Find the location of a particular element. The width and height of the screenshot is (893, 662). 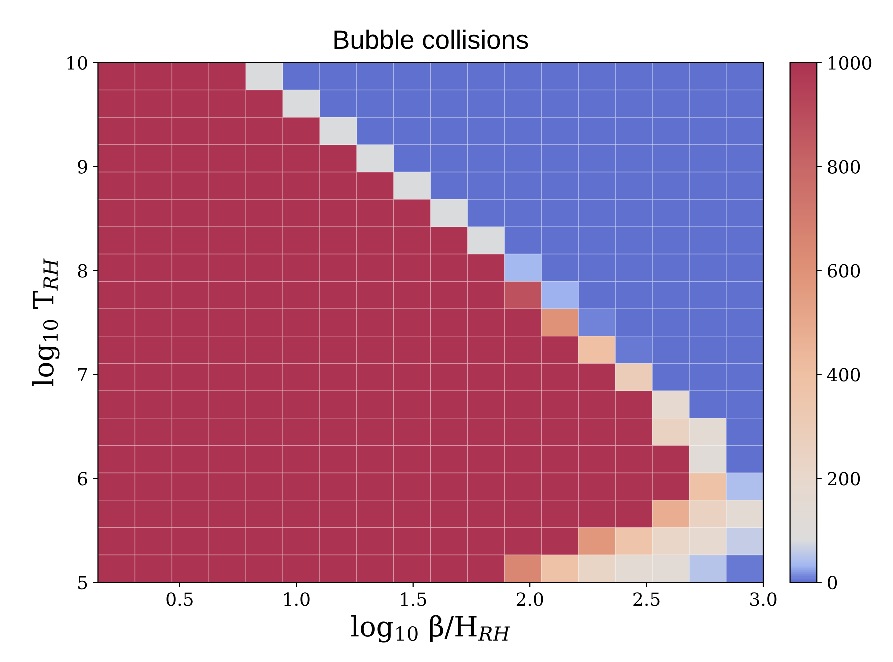

color-bar-label: 800 is located at coordinates (844, 167).